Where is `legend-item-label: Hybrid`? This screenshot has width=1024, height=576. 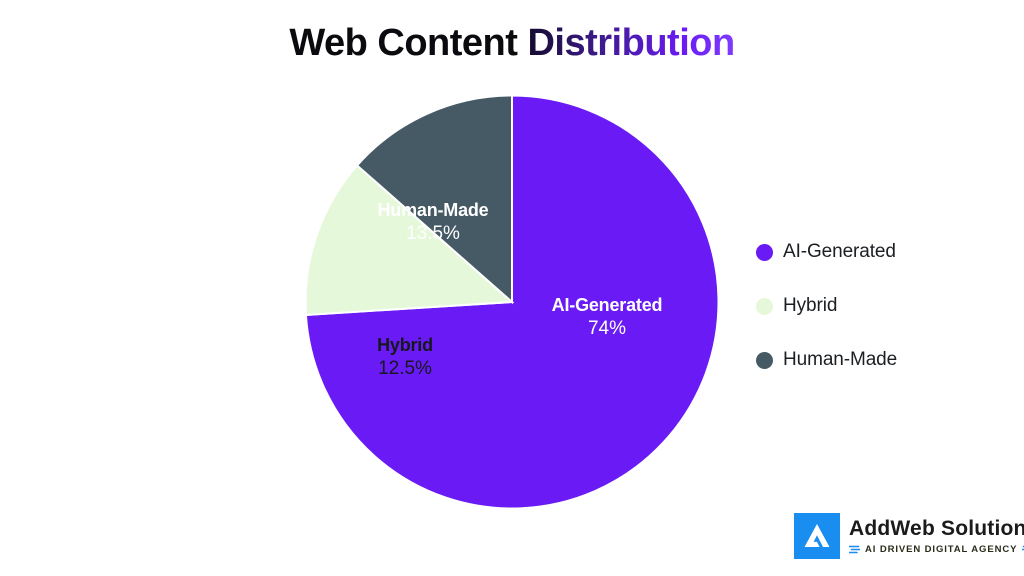
legend-item-label: Hybrid is located at coordinates (810, 305).